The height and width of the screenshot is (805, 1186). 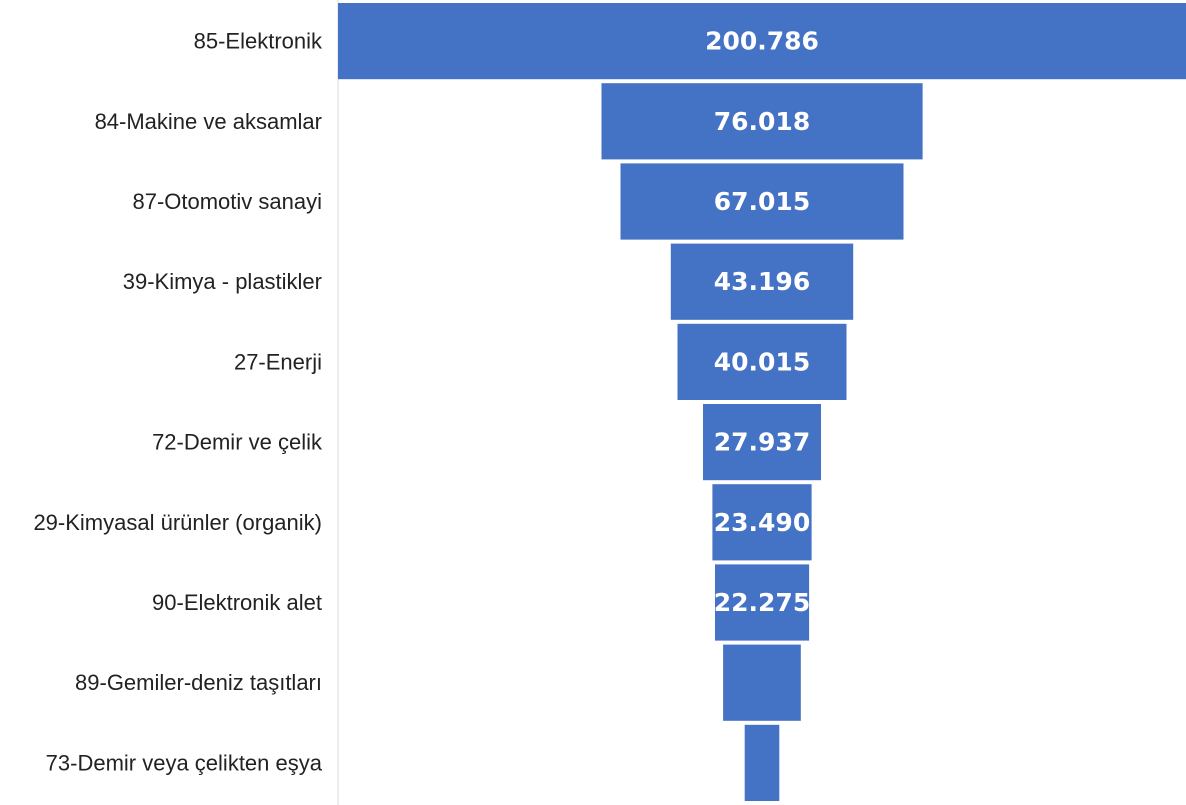 I want to click on category-label: 72-Demir ve çelik, so click(x=237, y=442).